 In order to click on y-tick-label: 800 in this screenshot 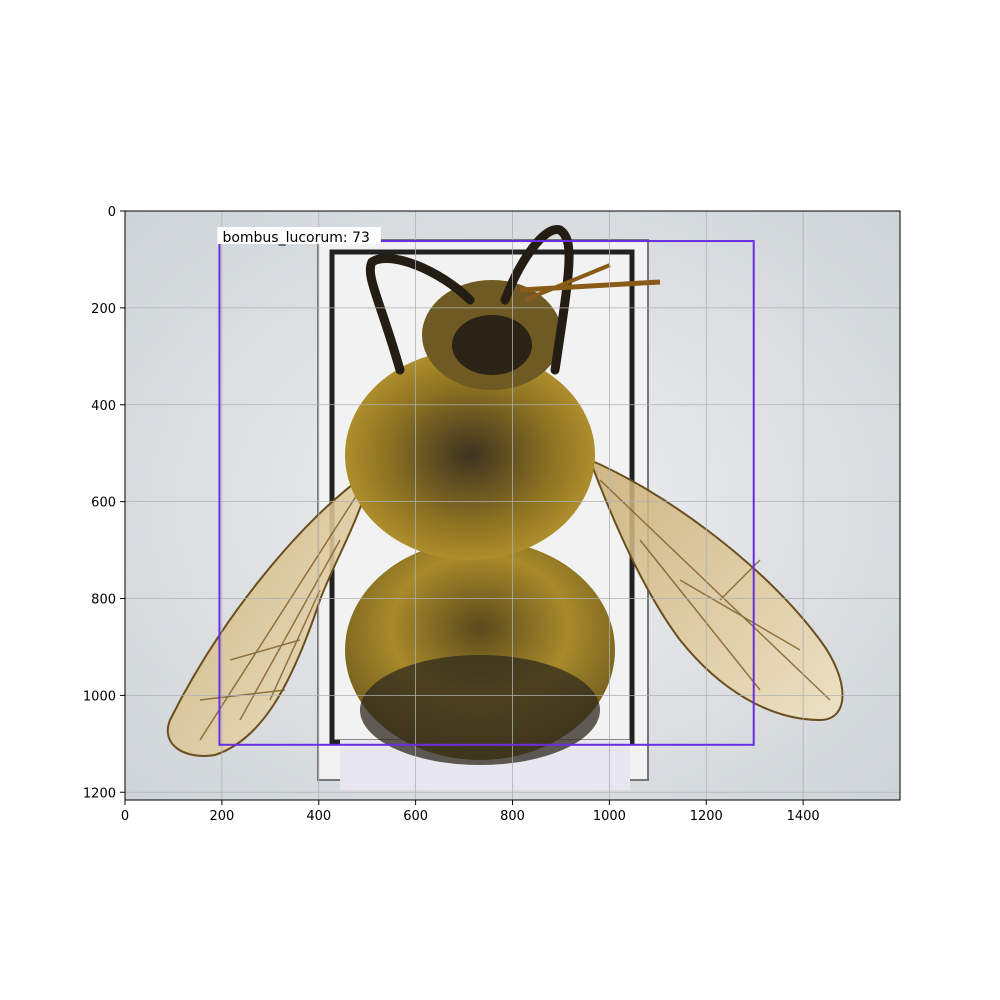, I will do `click(103, 600)`.